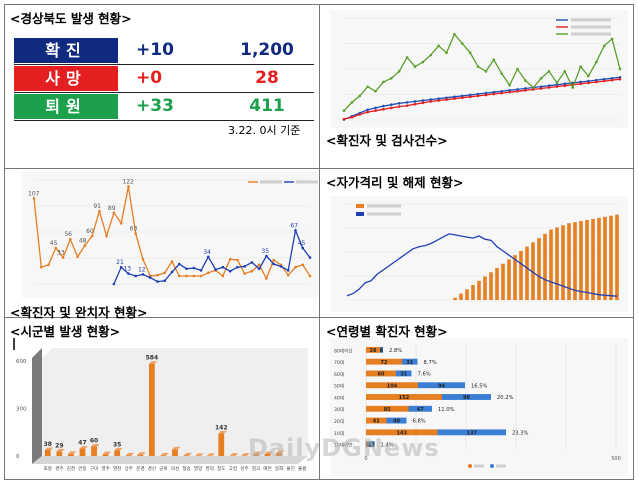 This screenshot has width=638, height=484. I want to click on data-label: 38, so click(48, 444).